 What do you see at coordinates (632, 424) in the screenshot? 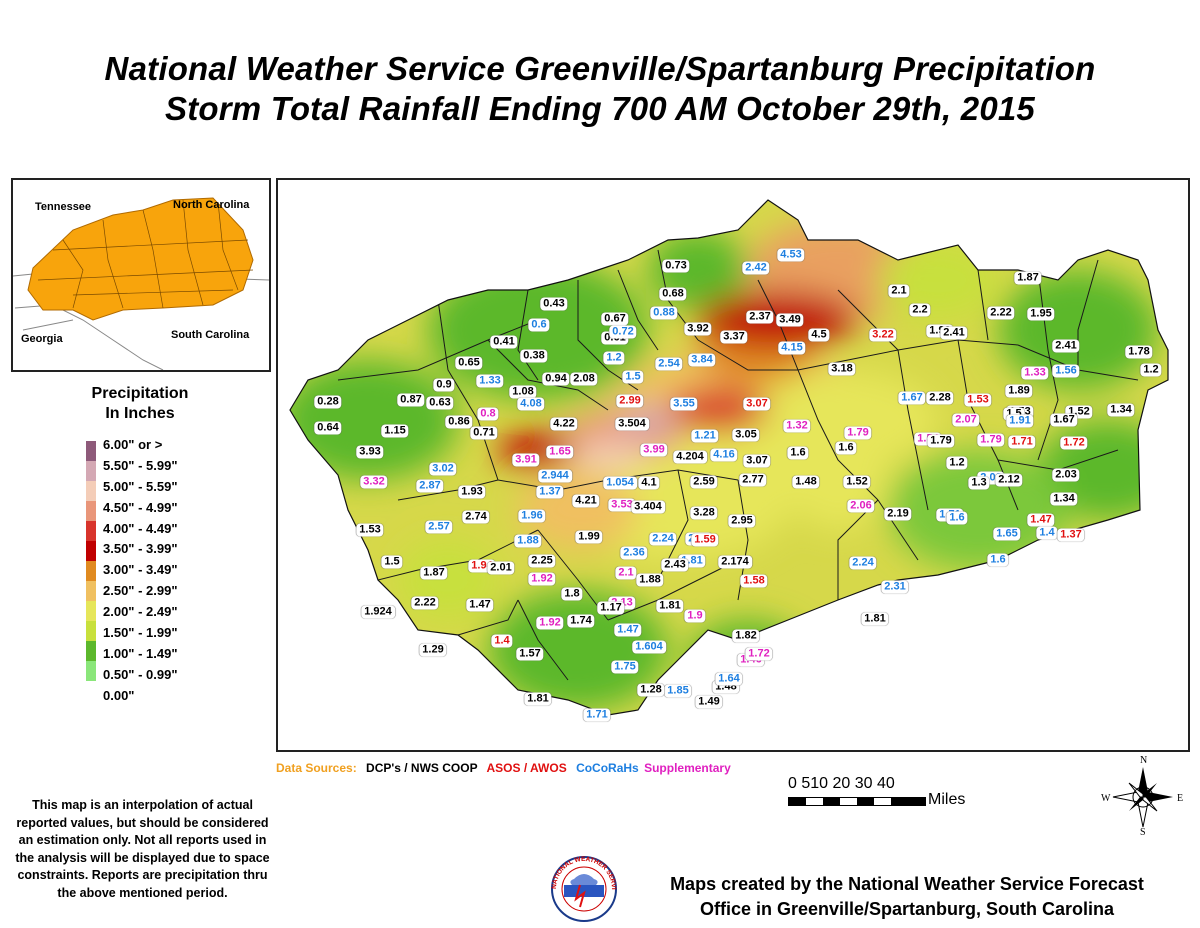
I see `station-value-label: 3.504` at bounding box center [632, 424].